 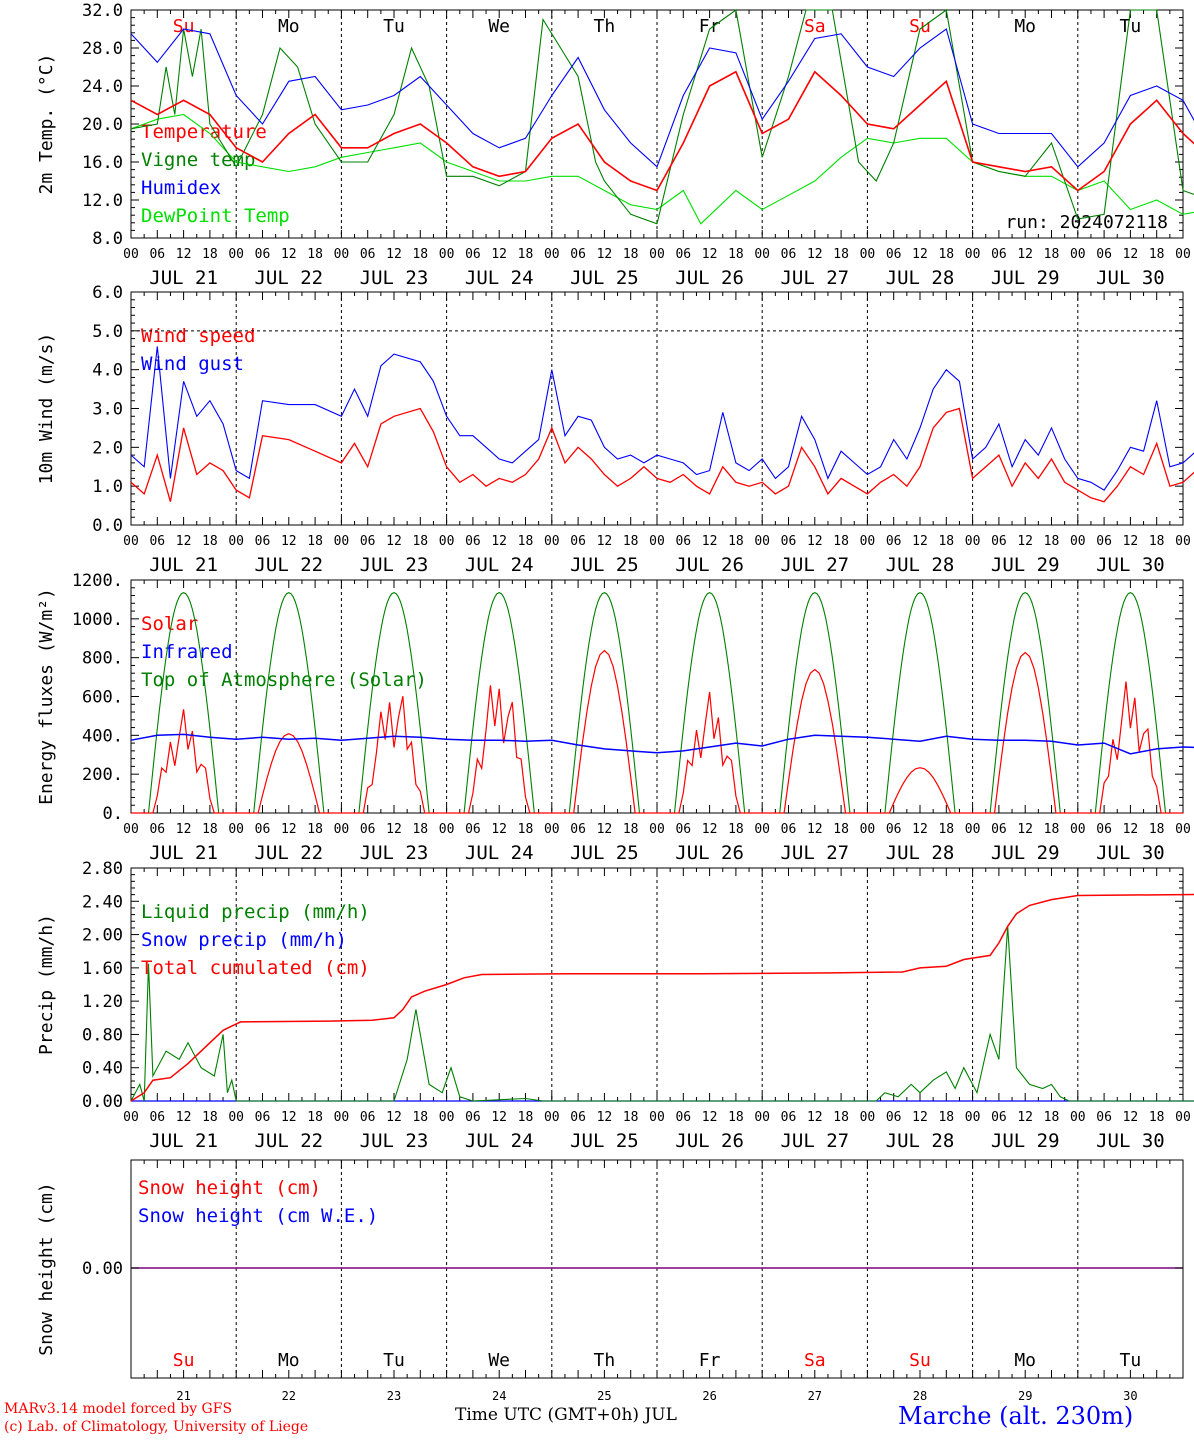 I want to click on legend-entry: Vigne temp, so click(x=198, y=160).